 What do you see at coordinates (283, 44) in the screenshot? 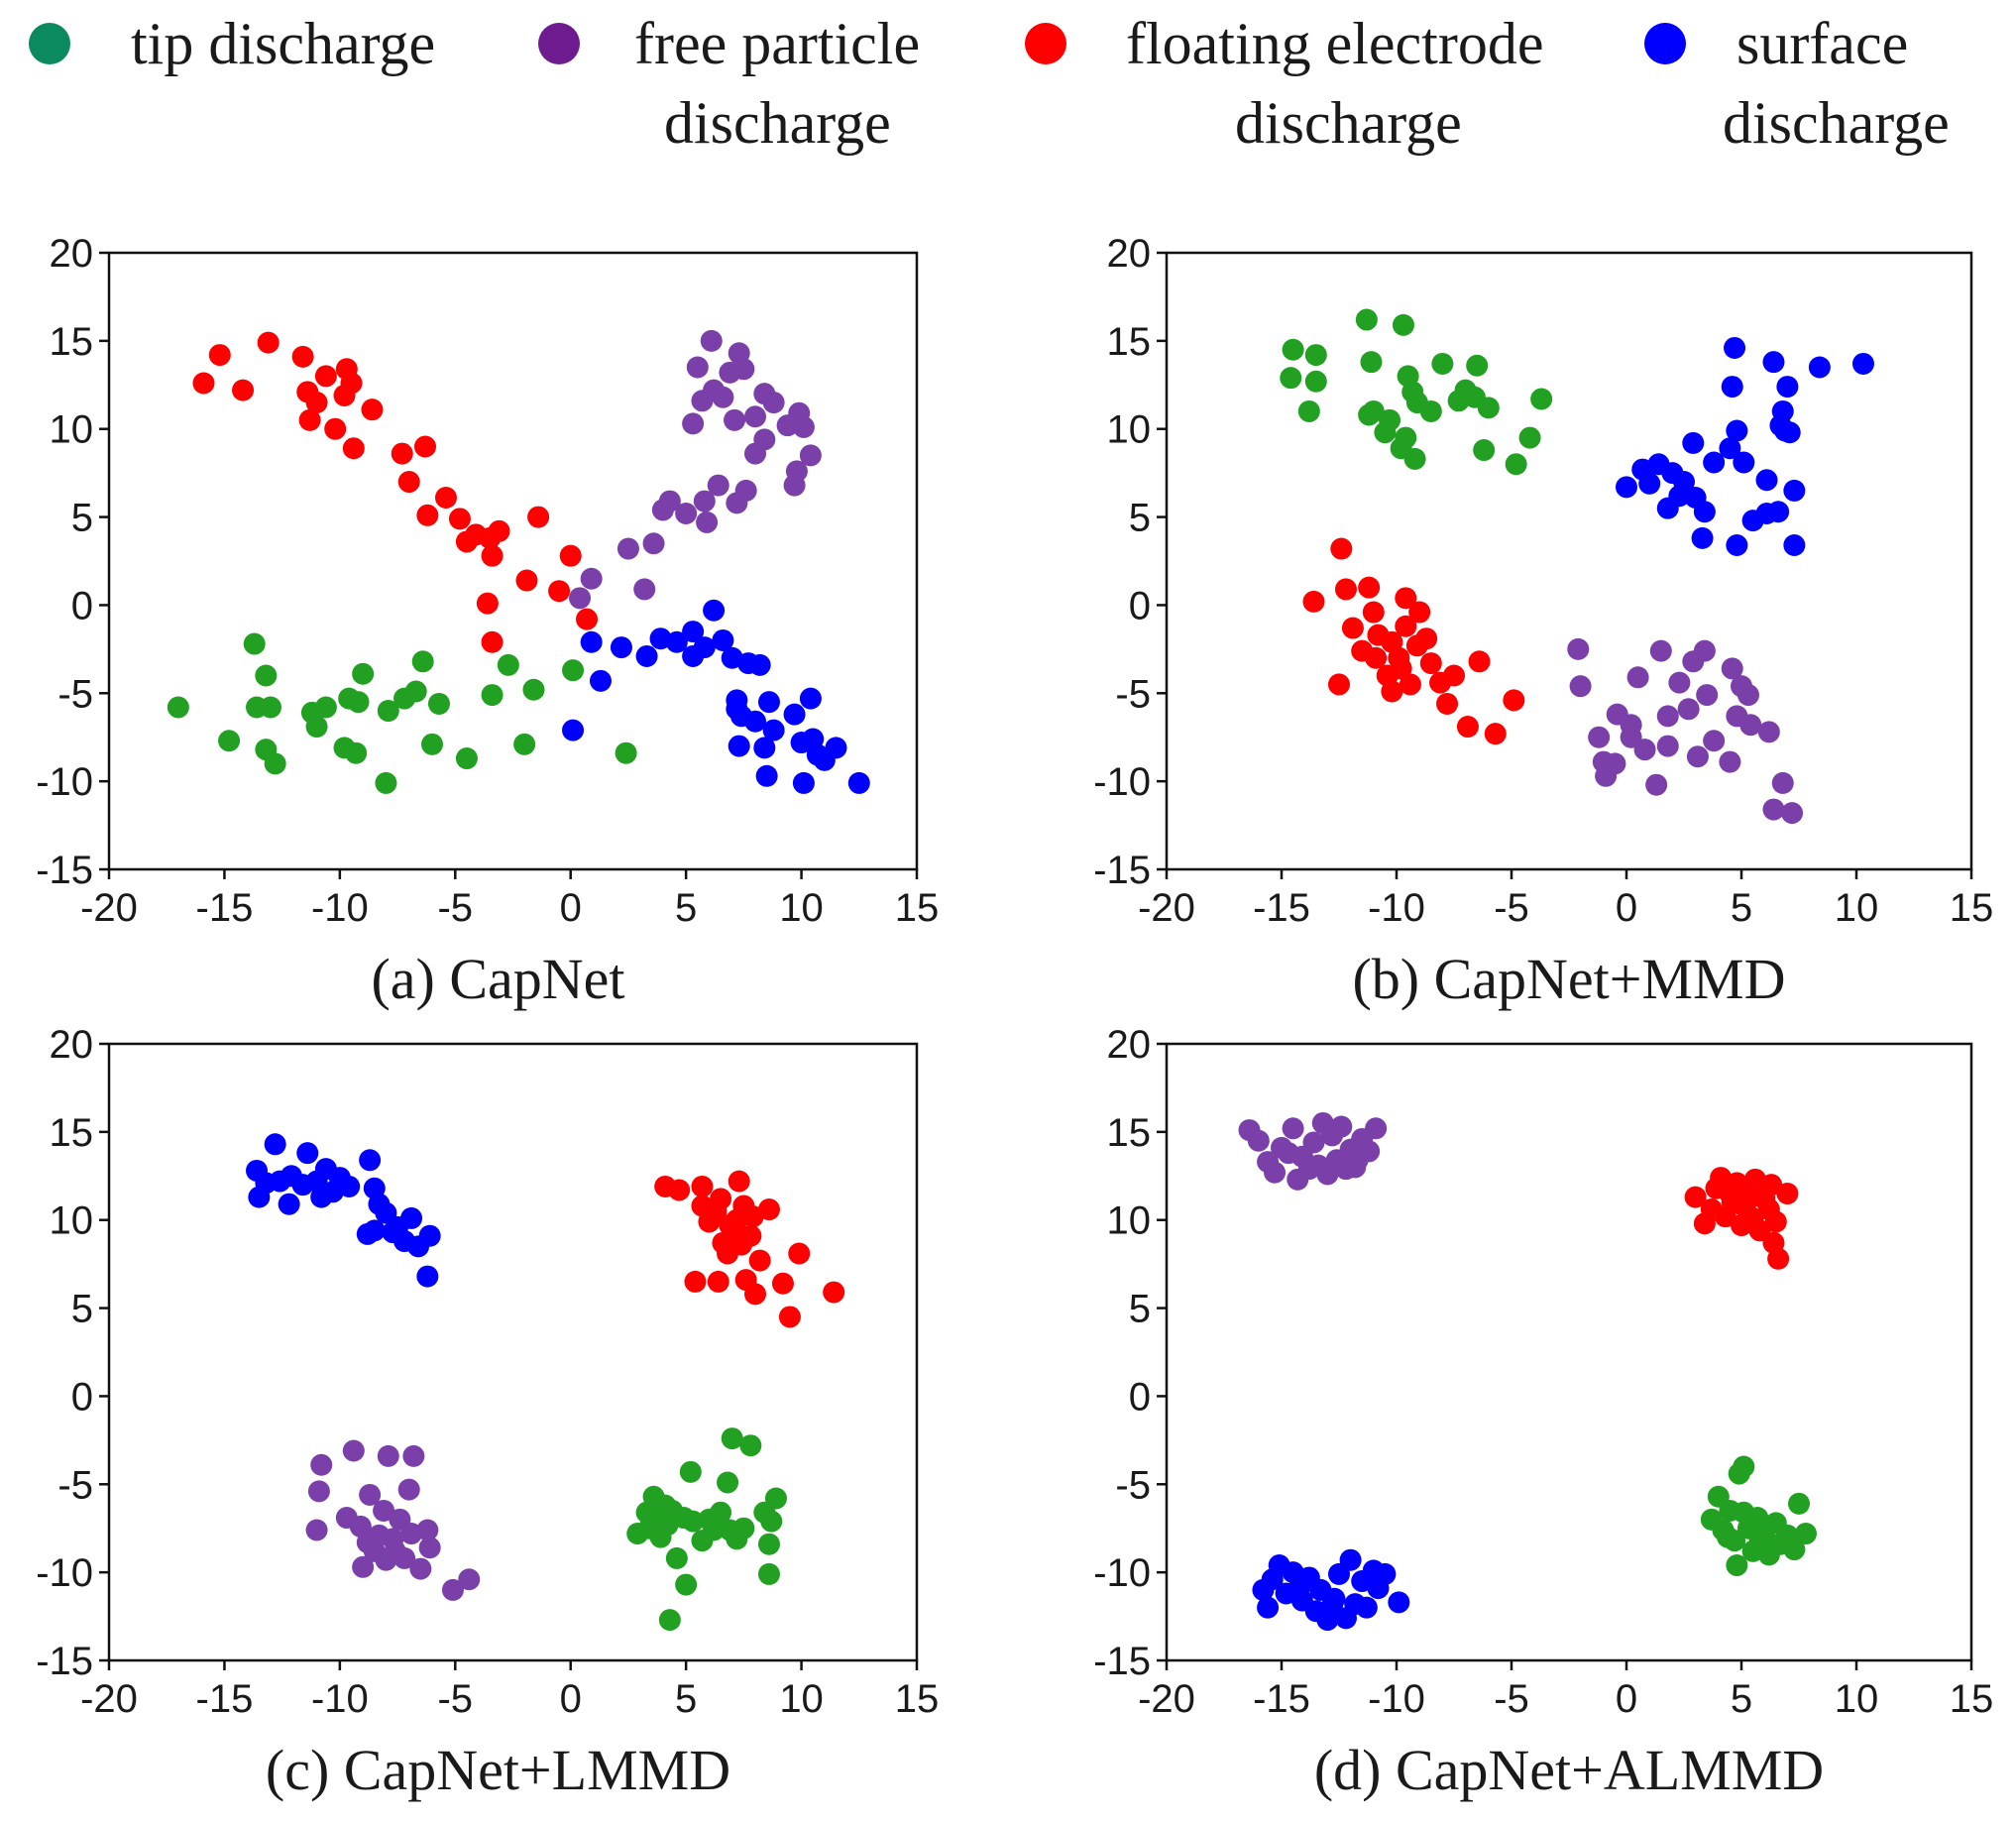
I see `legend-label-tip: tip discharge` at bounding box center [283, 44].